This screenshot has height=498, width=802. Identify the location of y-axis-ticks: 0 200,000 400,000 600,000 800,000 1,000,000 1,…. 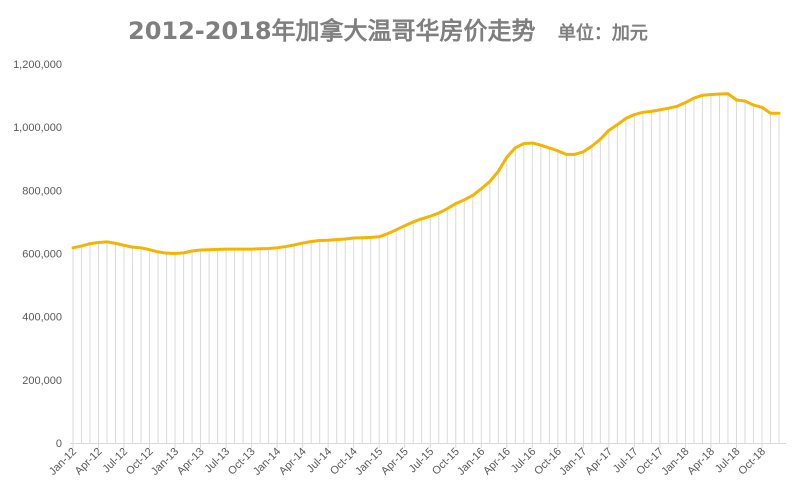
(37, 254).